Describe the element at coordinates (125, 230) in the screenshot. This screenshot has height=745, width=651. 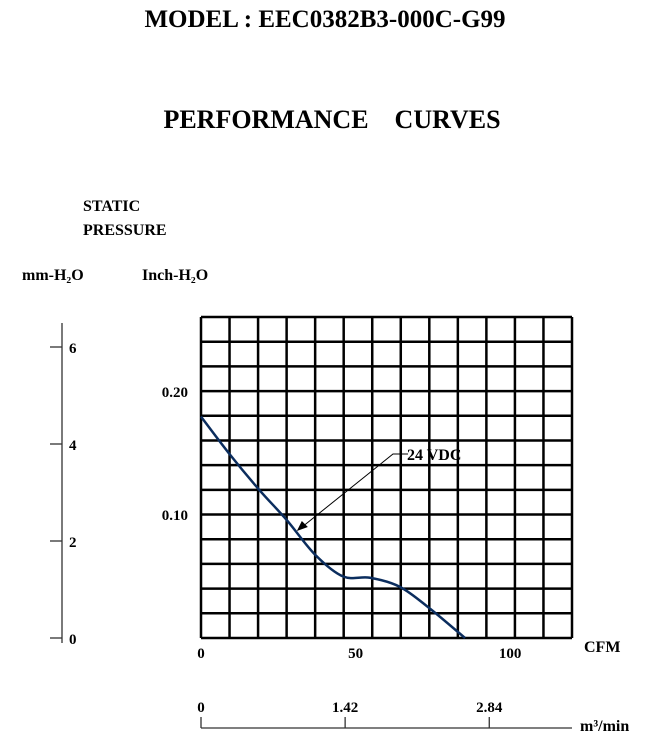
I see `y-label-line2: PRESSURE` at that location.